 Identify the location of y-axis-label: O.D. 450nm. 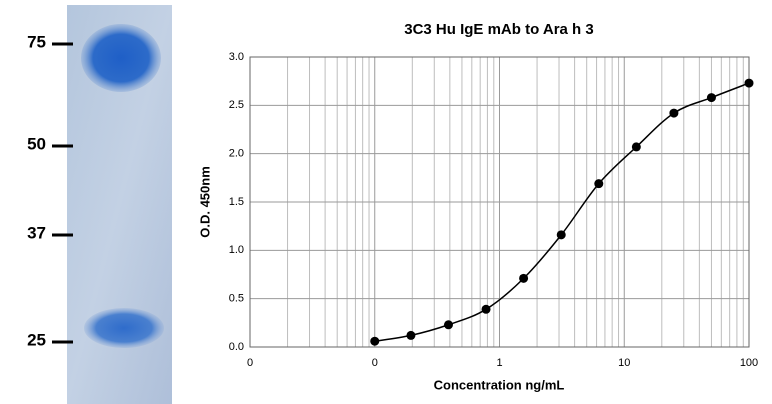
(204, 202).